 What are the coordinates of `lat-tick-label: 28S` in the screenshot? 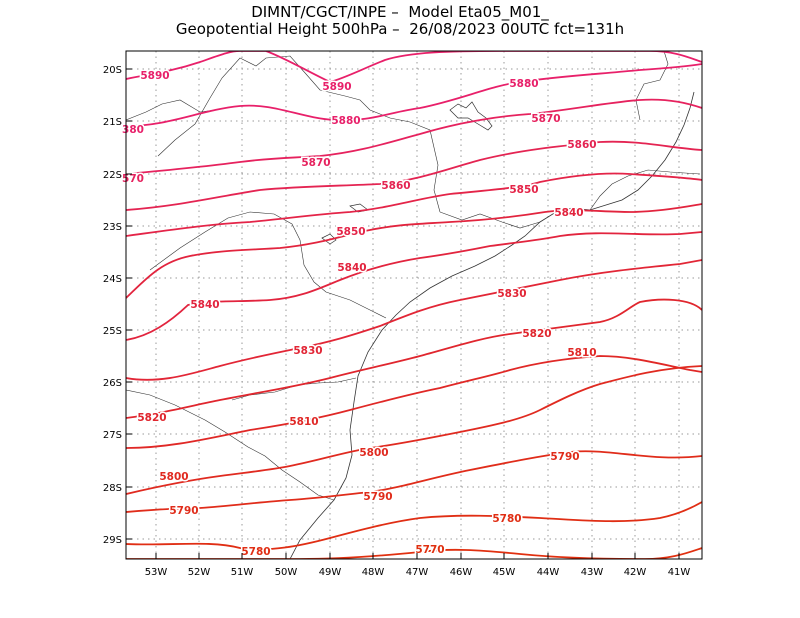 It's located at (112, 488).